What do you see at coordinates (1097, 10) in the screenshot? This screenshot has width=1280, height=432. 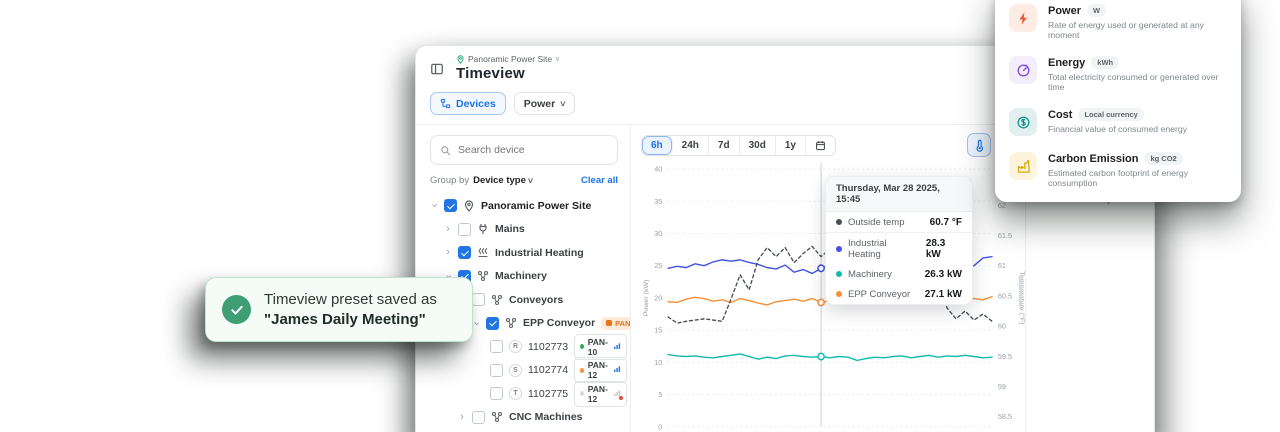 I see `unit-badge: W` at bounding box center [1097, 10].